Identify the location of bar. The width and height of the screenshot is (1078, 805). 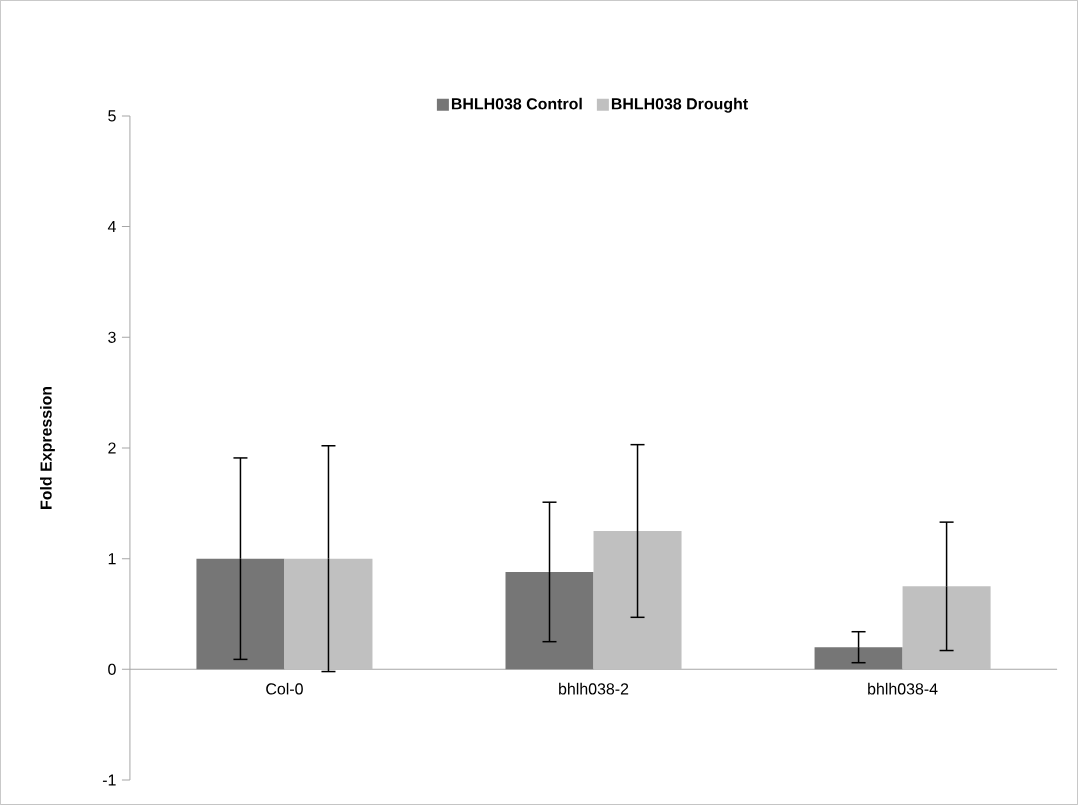
(858, 658).